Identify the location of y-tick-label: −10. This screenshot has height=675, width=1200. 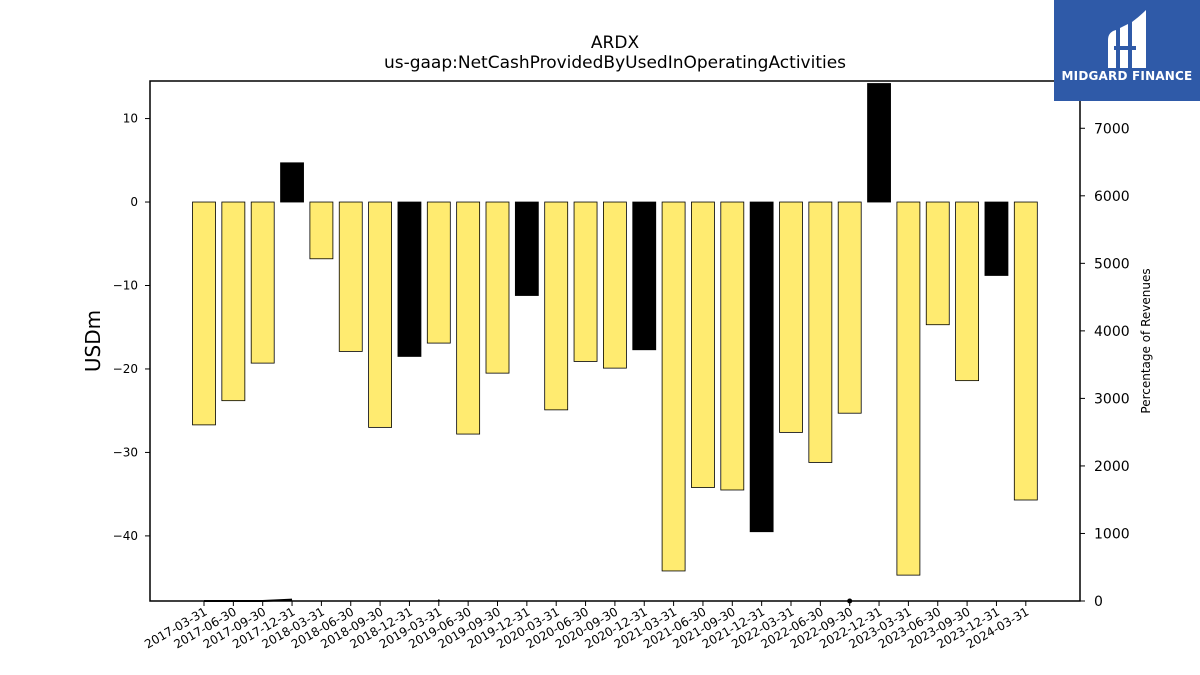
(125, 285).